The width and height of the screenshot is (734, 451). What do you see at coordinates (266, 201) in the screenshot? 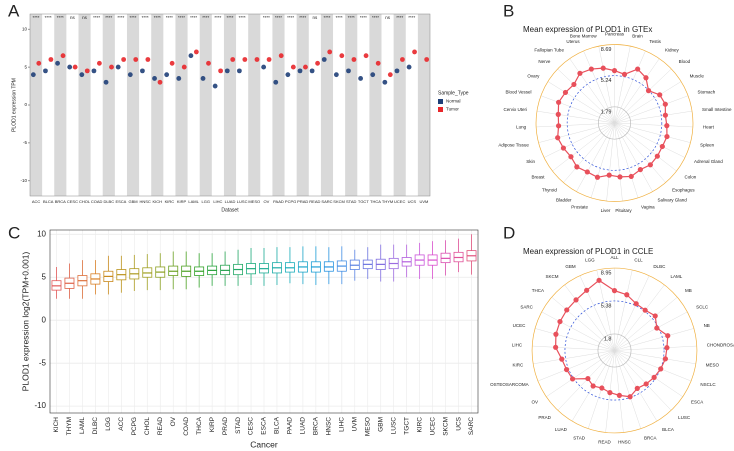
I see `x-tick-label: OV` at bounding box center [266, 201].